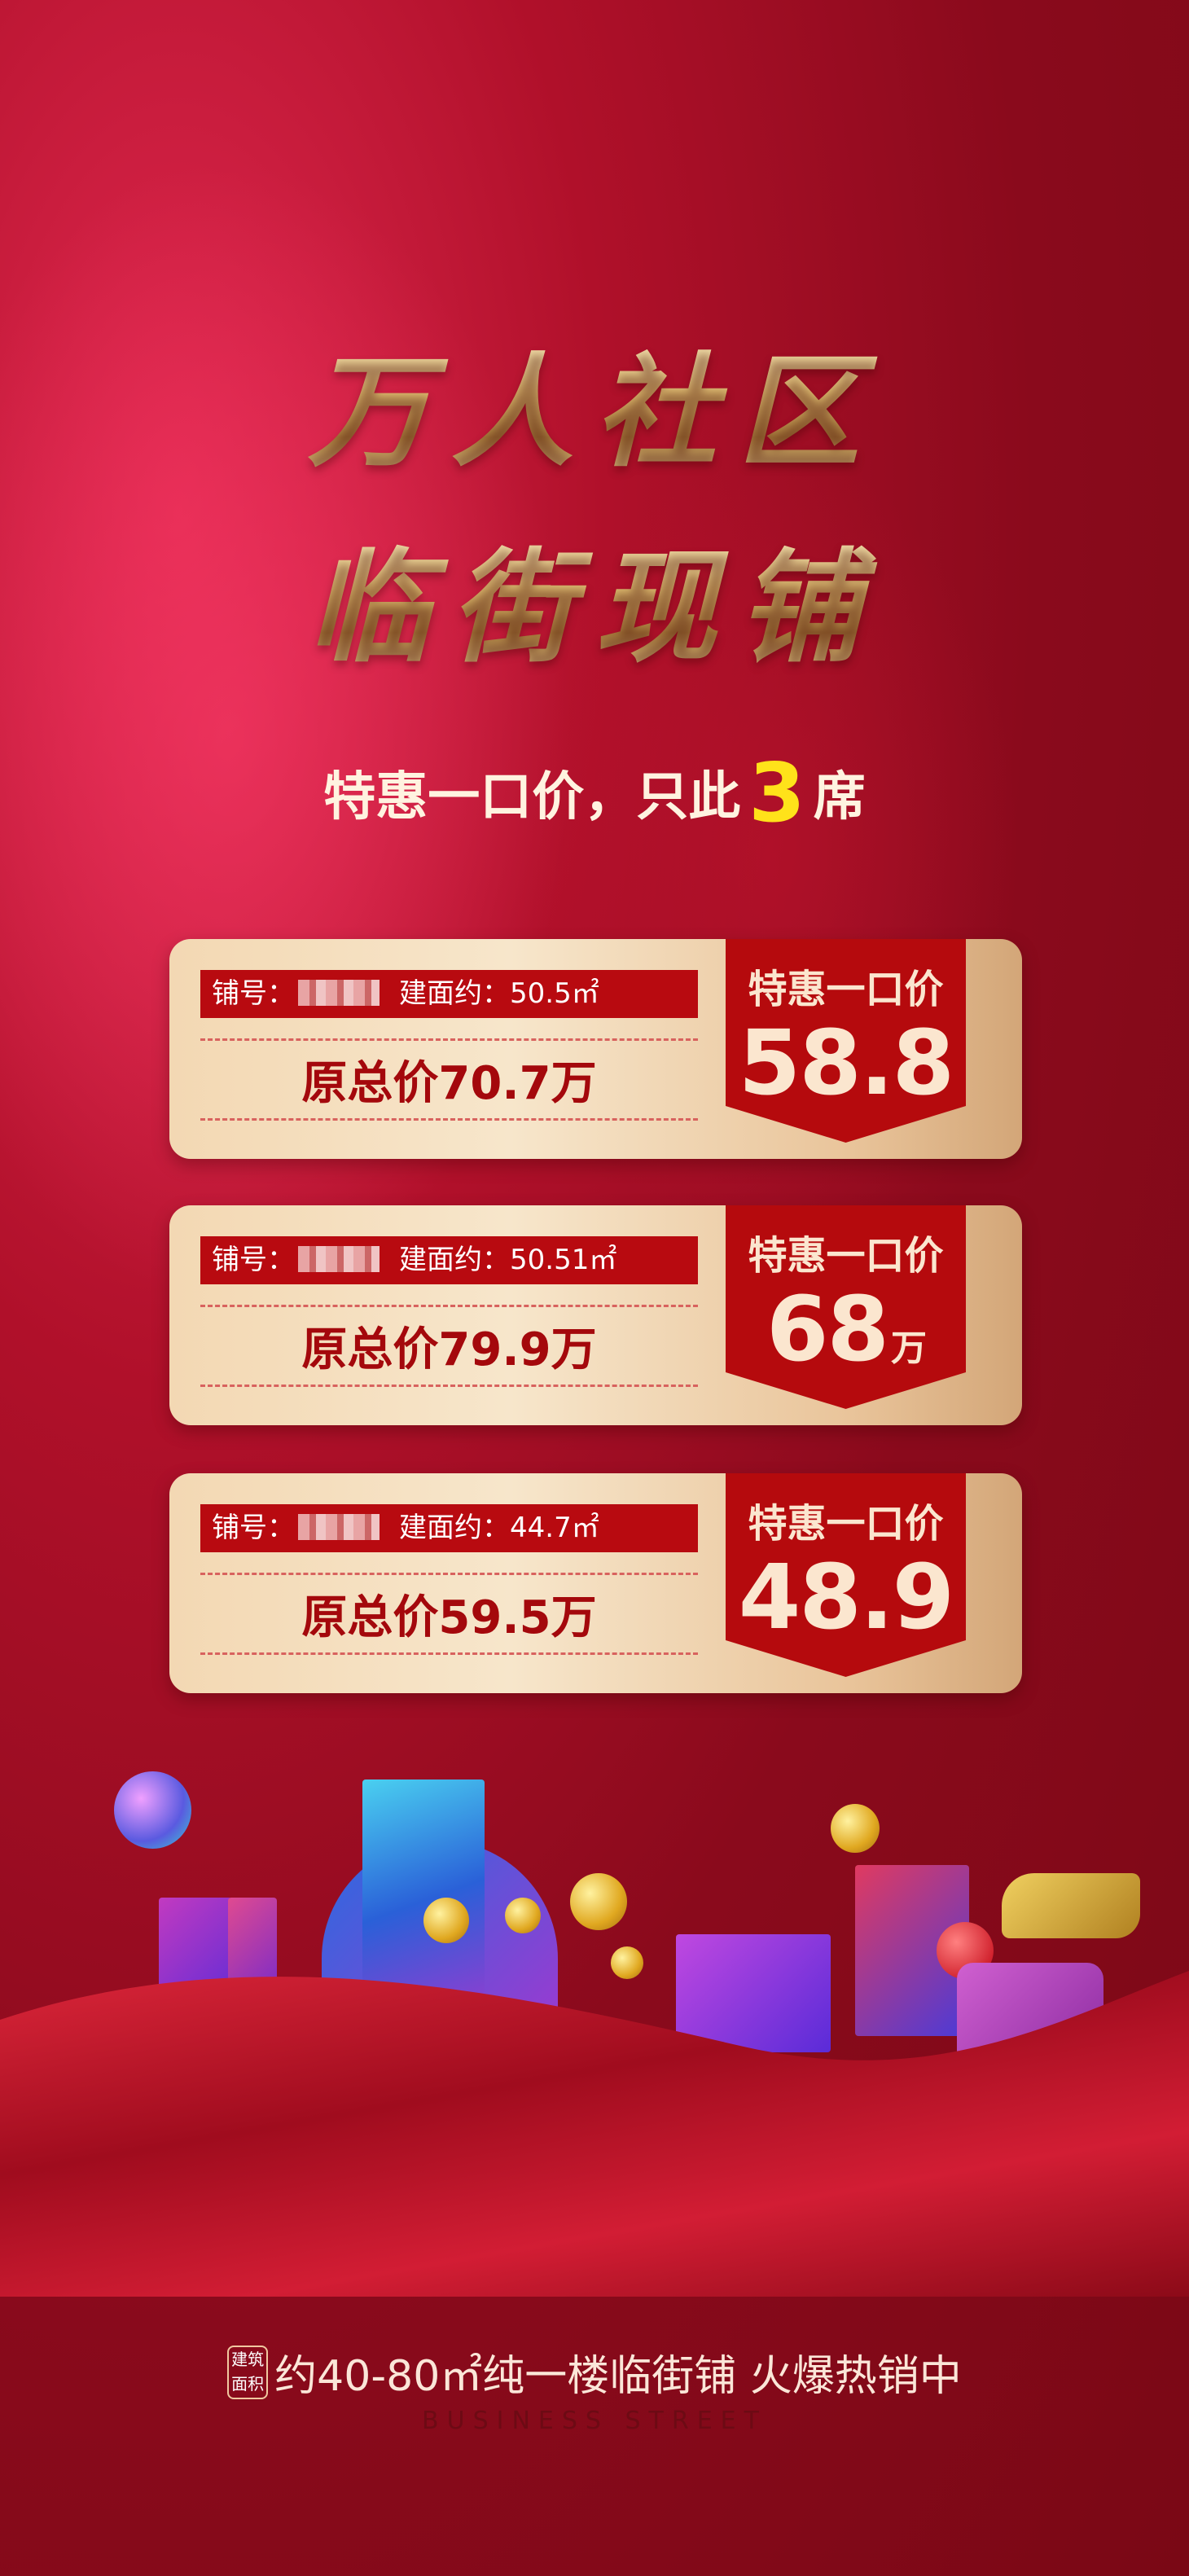  What do you see at coordinates (449, 1083) in the screenshot?
I see `original-price: 原总价70.7万` at bounding box center [449, 1083].